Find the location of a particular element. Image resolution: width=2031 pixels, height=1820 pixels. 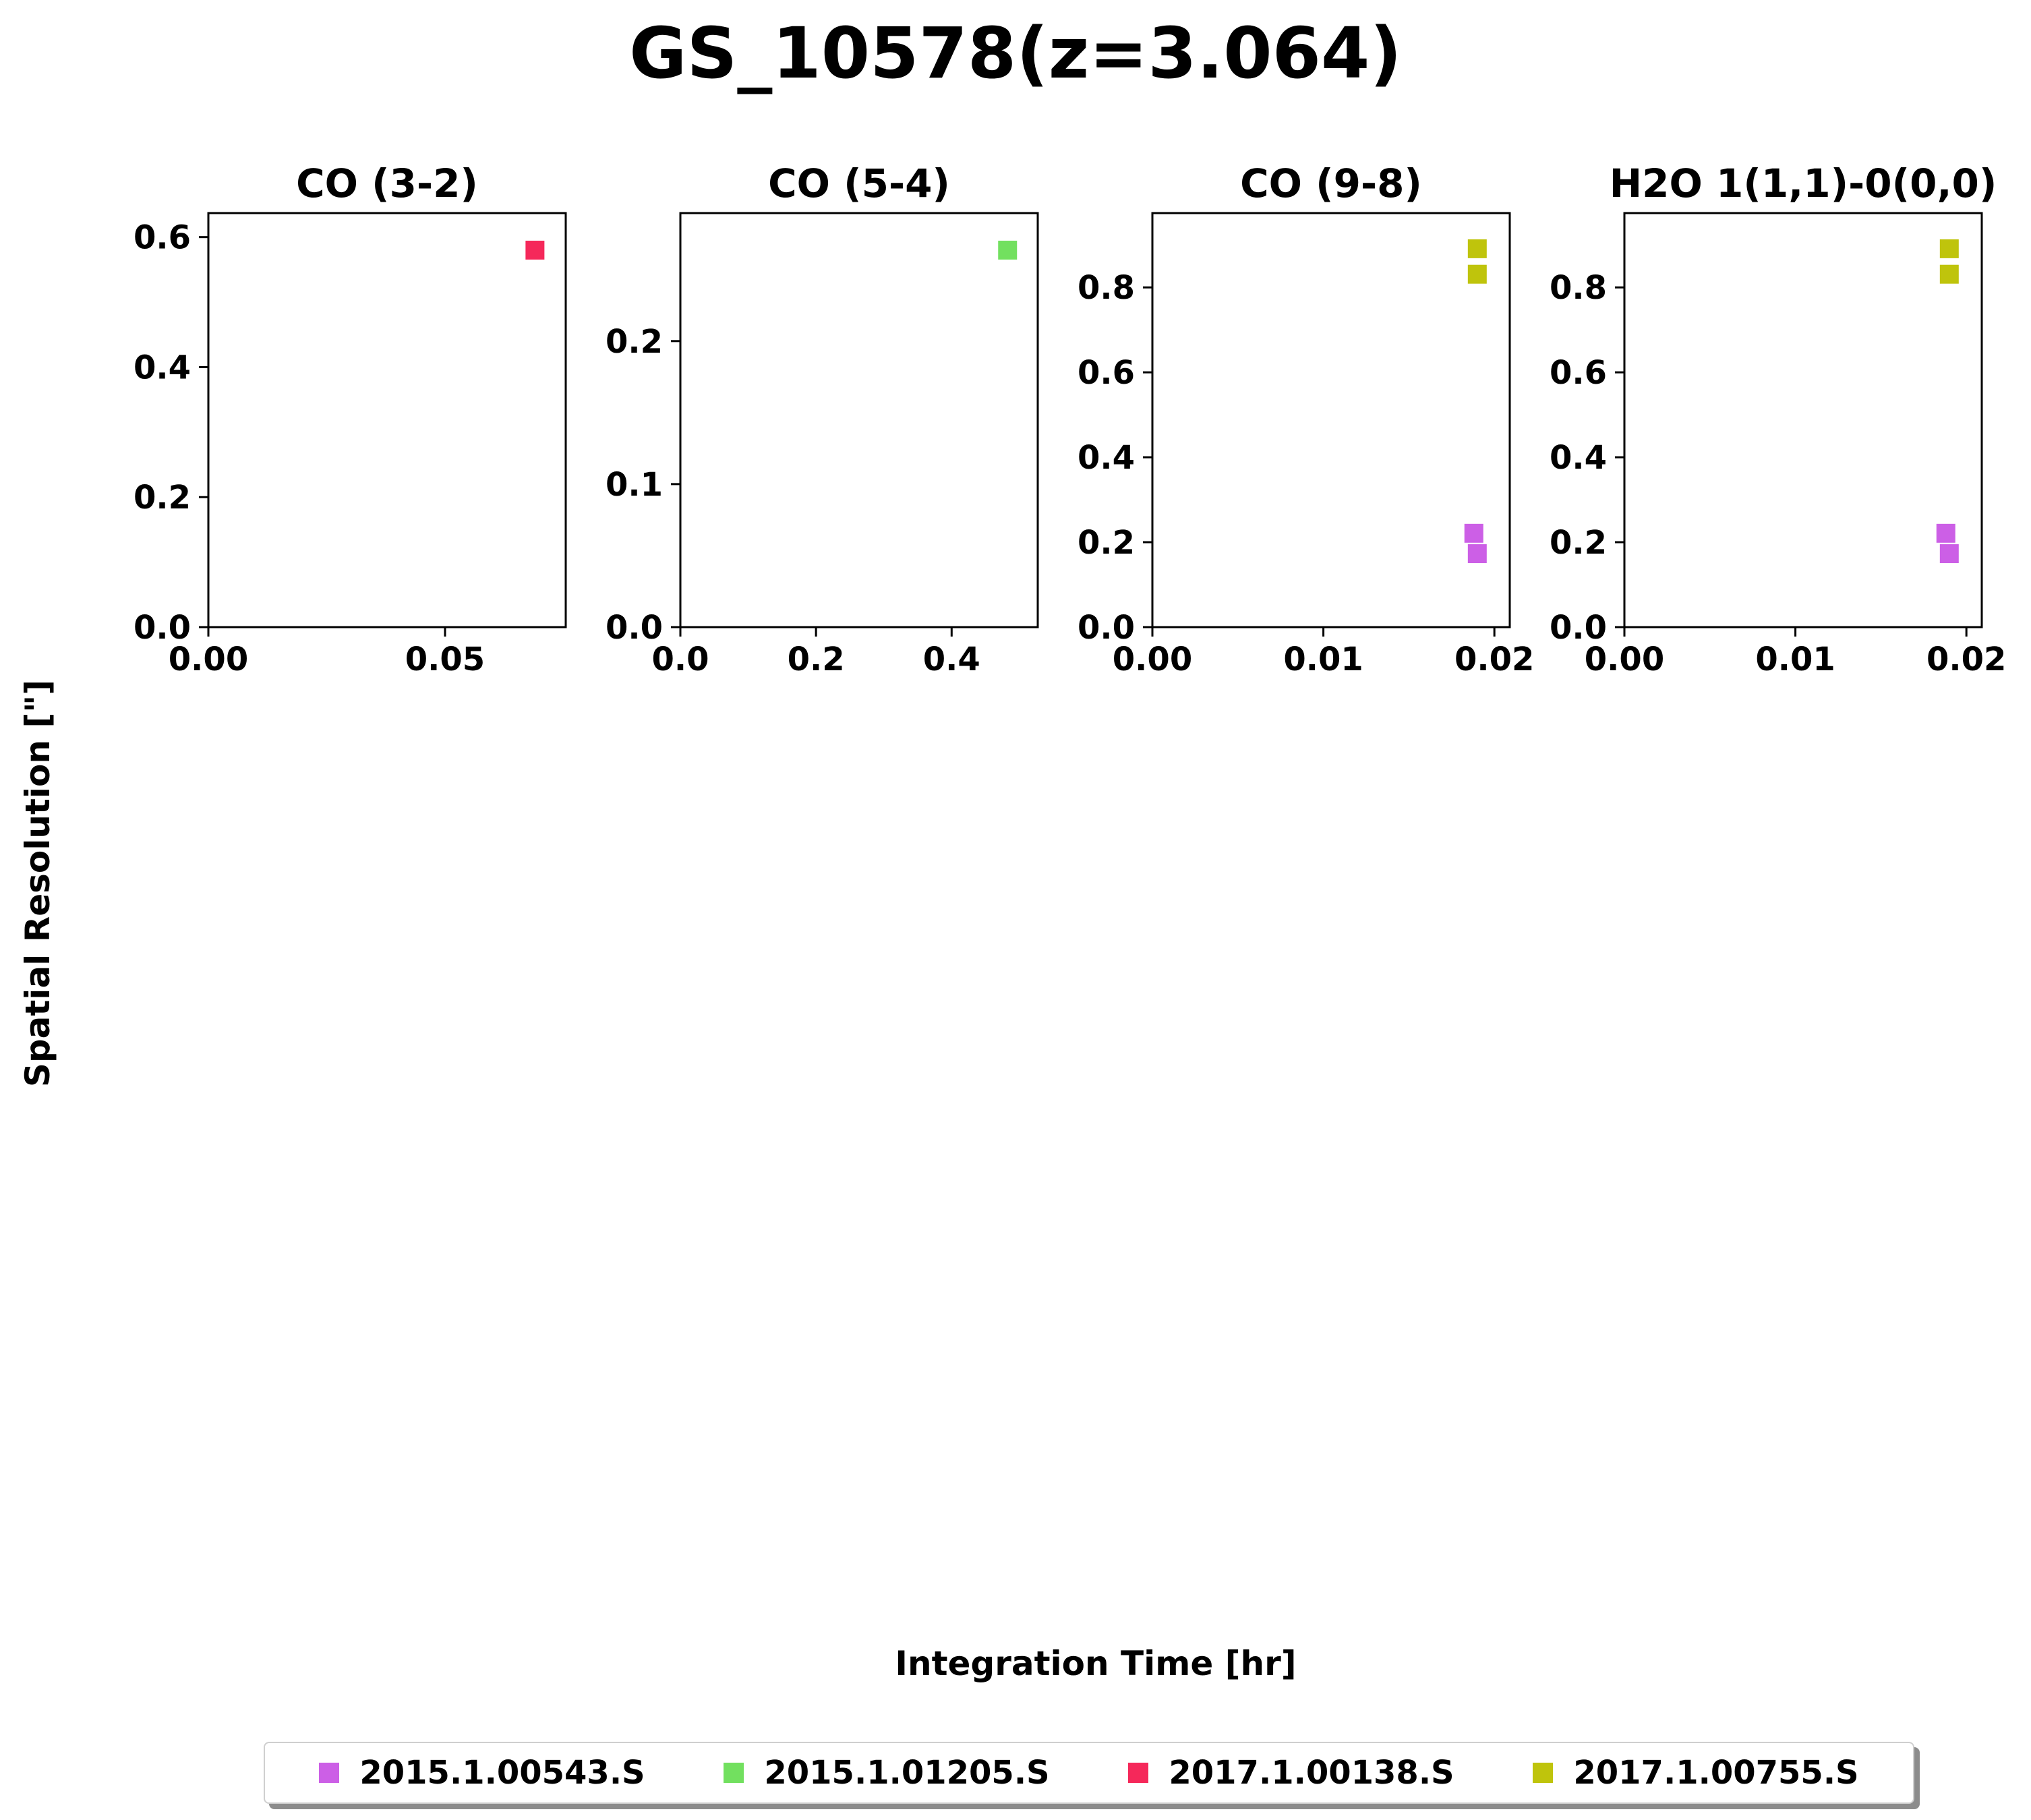

subplot-title: H2O 1(1,1)-0(0,0) is located at coordinates (1803, 183).